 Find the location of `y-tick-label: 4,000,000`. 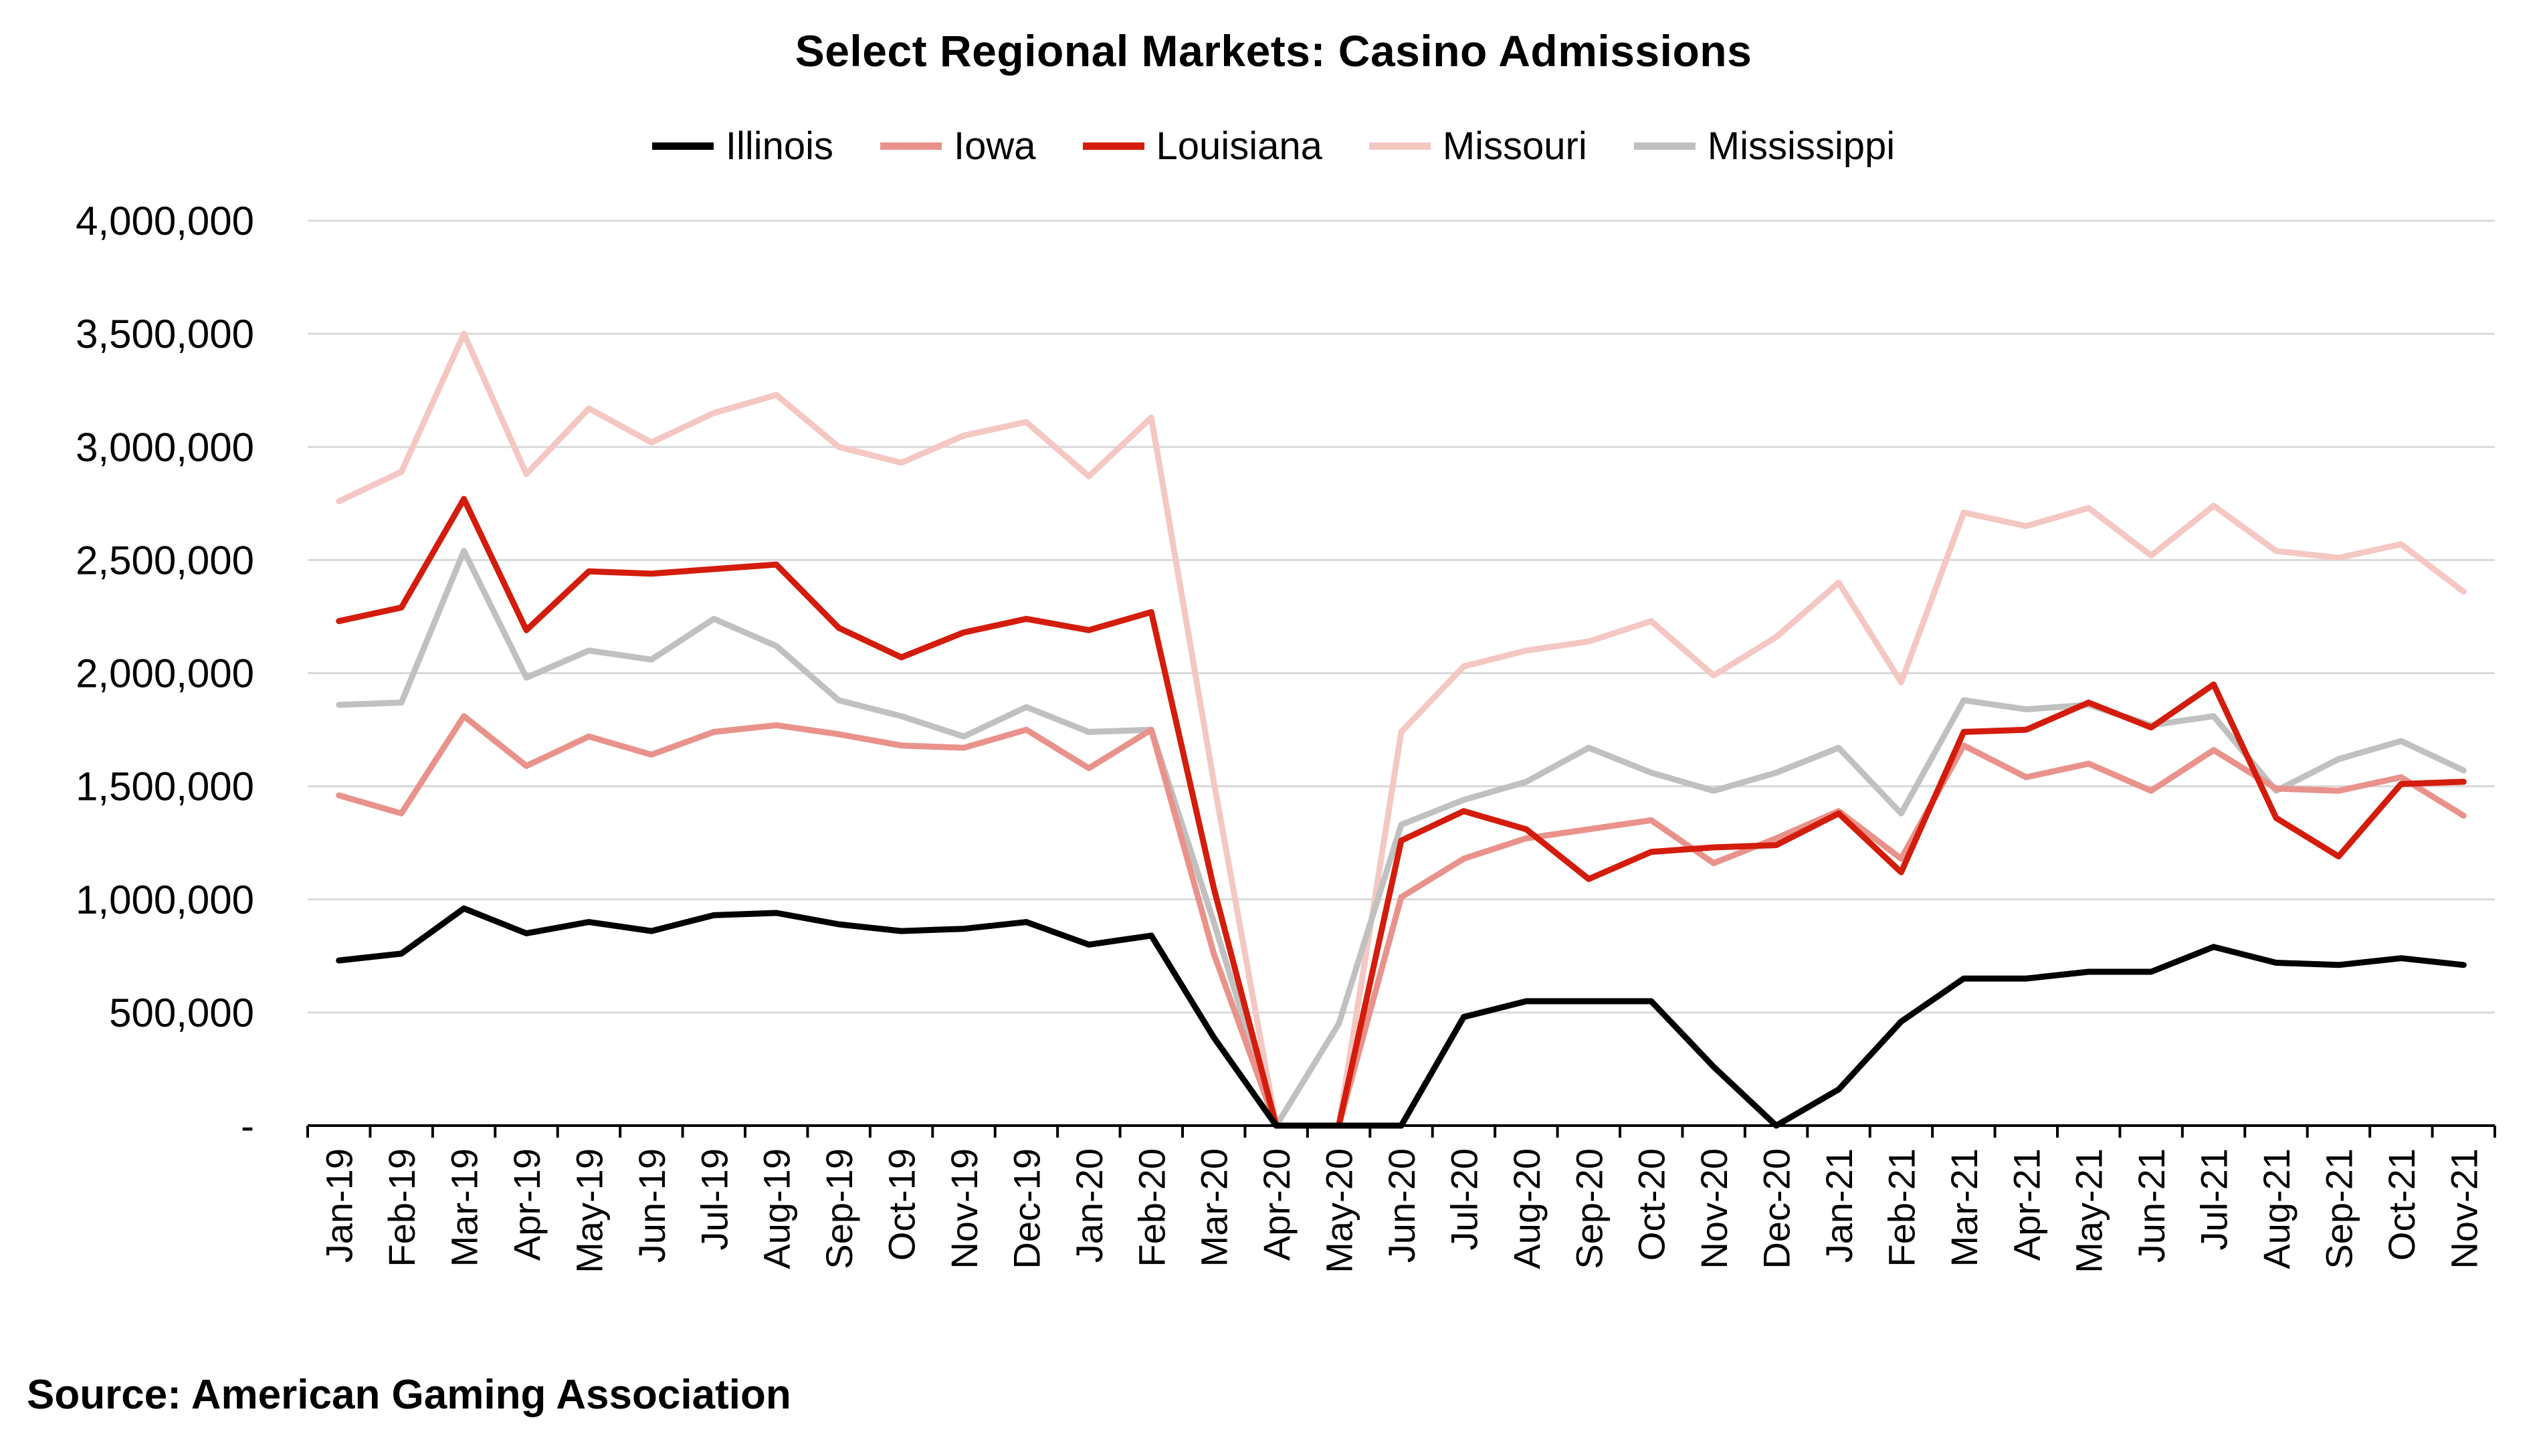

y-tick-label: 4,000,000 is located at coordinates (165, 221).